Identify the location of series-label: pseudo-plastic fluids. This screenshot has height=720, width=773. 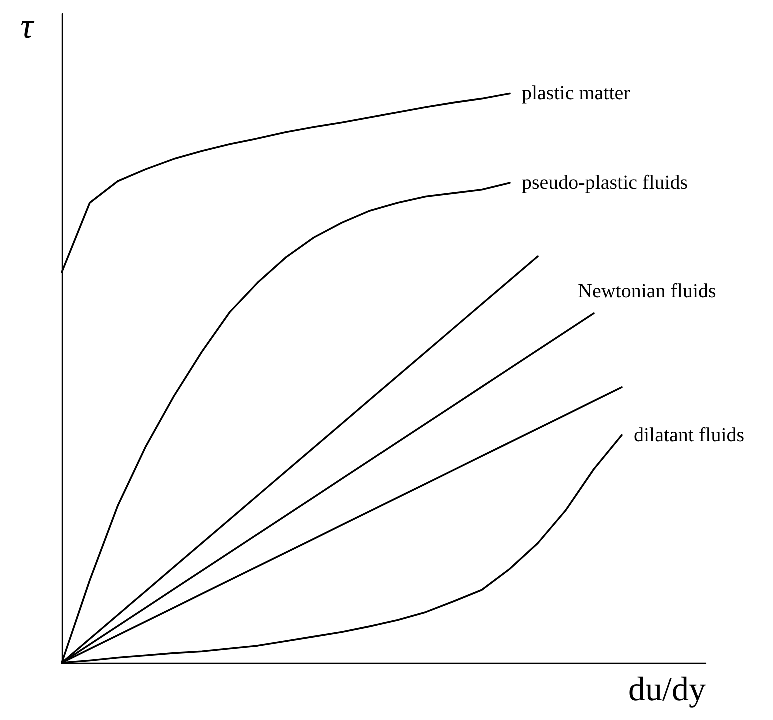
(605, 183).